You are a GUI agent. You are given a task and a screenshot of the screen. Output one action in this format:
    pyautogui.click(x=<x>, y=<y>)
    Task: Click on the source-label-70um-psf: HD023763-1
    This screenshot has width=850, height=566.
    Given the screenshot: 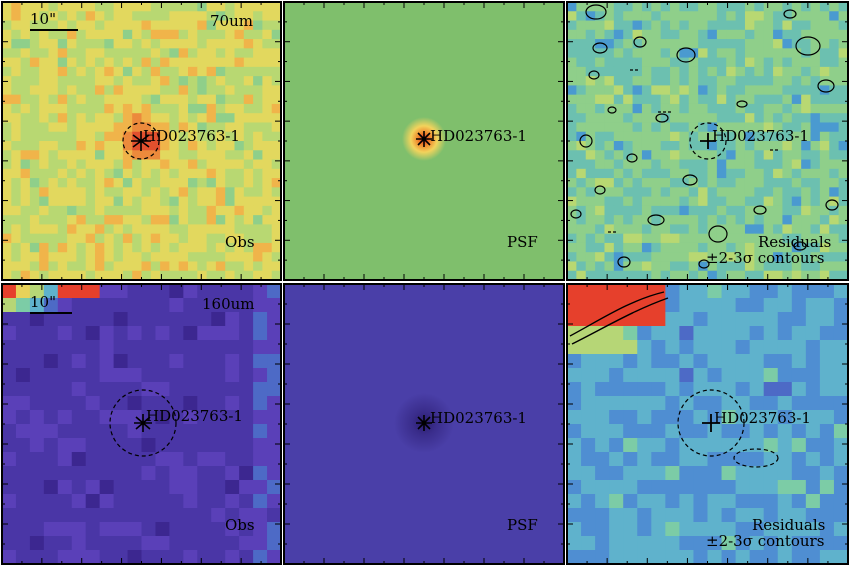 What is the action you would take?
    pyautogui.click(x=478, y=136)
    